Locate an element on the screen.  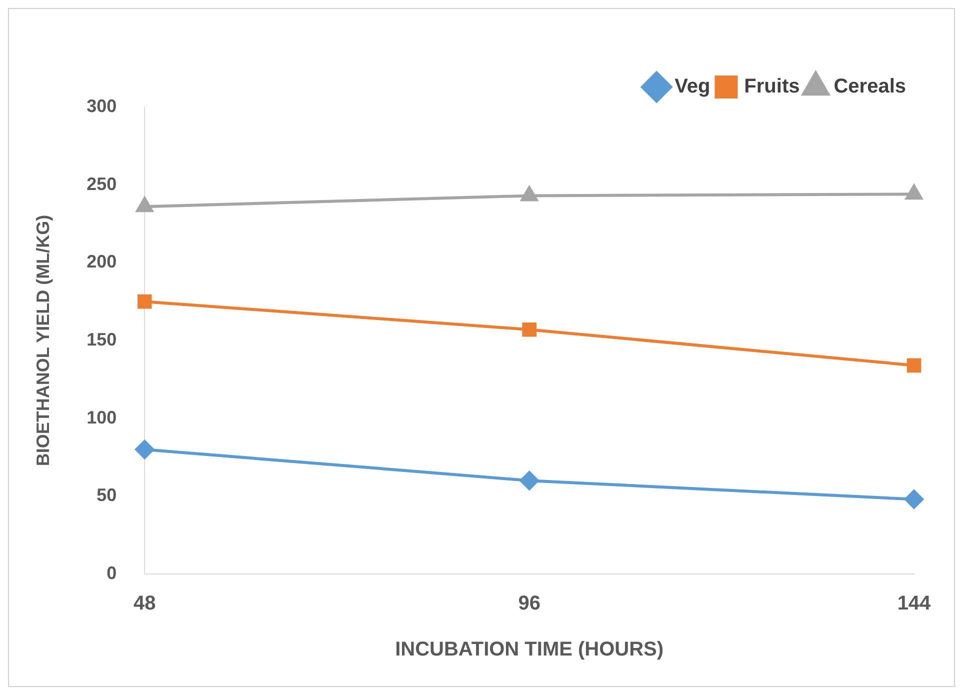
legend-label: Veg is located at coordinates (692, 87).